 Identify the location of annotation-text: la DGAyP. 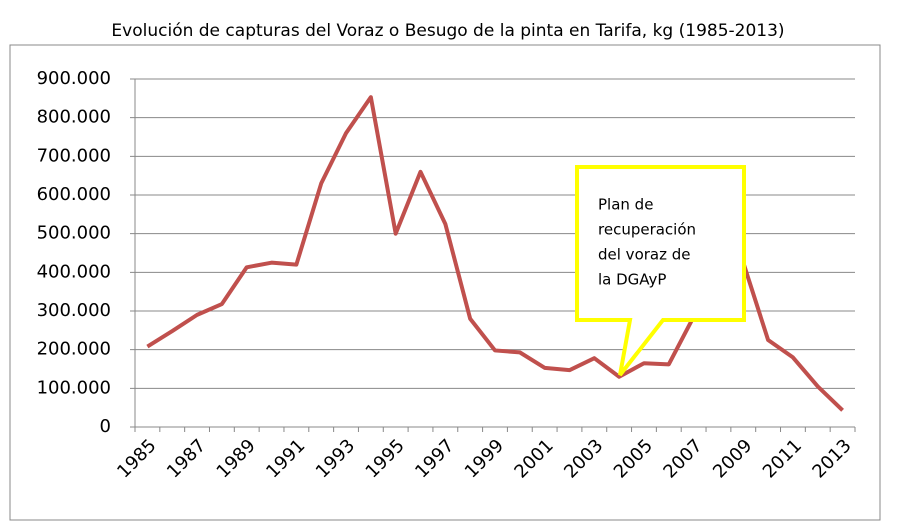
(632, 280).